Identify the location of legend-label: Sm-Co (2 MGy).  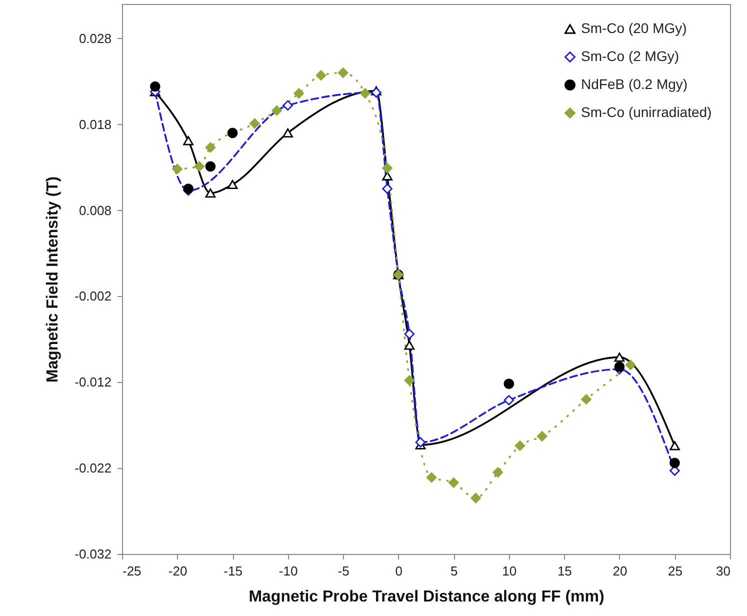
(630, 56).